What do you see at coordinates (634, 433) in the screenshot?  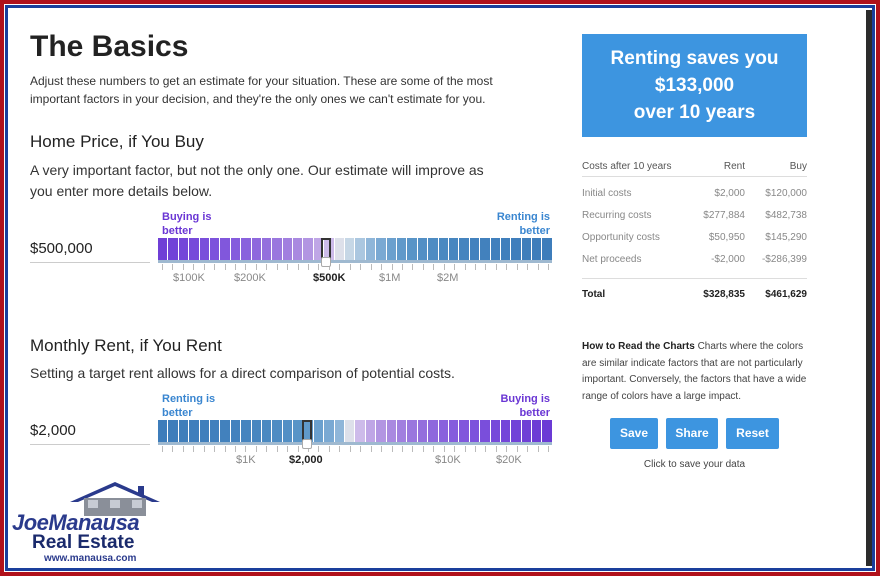 I see `save-button: Save` at bounding box center [634, 433].